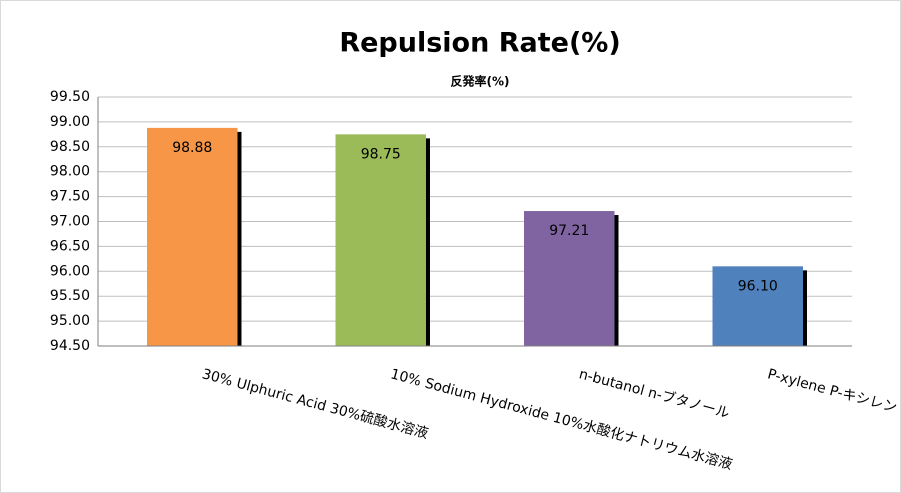 Image resolution: width=901 pixels, height=493 pixels. Describe the element at coordinates (70, 321) in the screenshot. I see `y-tick-label: 95.00` at that location.